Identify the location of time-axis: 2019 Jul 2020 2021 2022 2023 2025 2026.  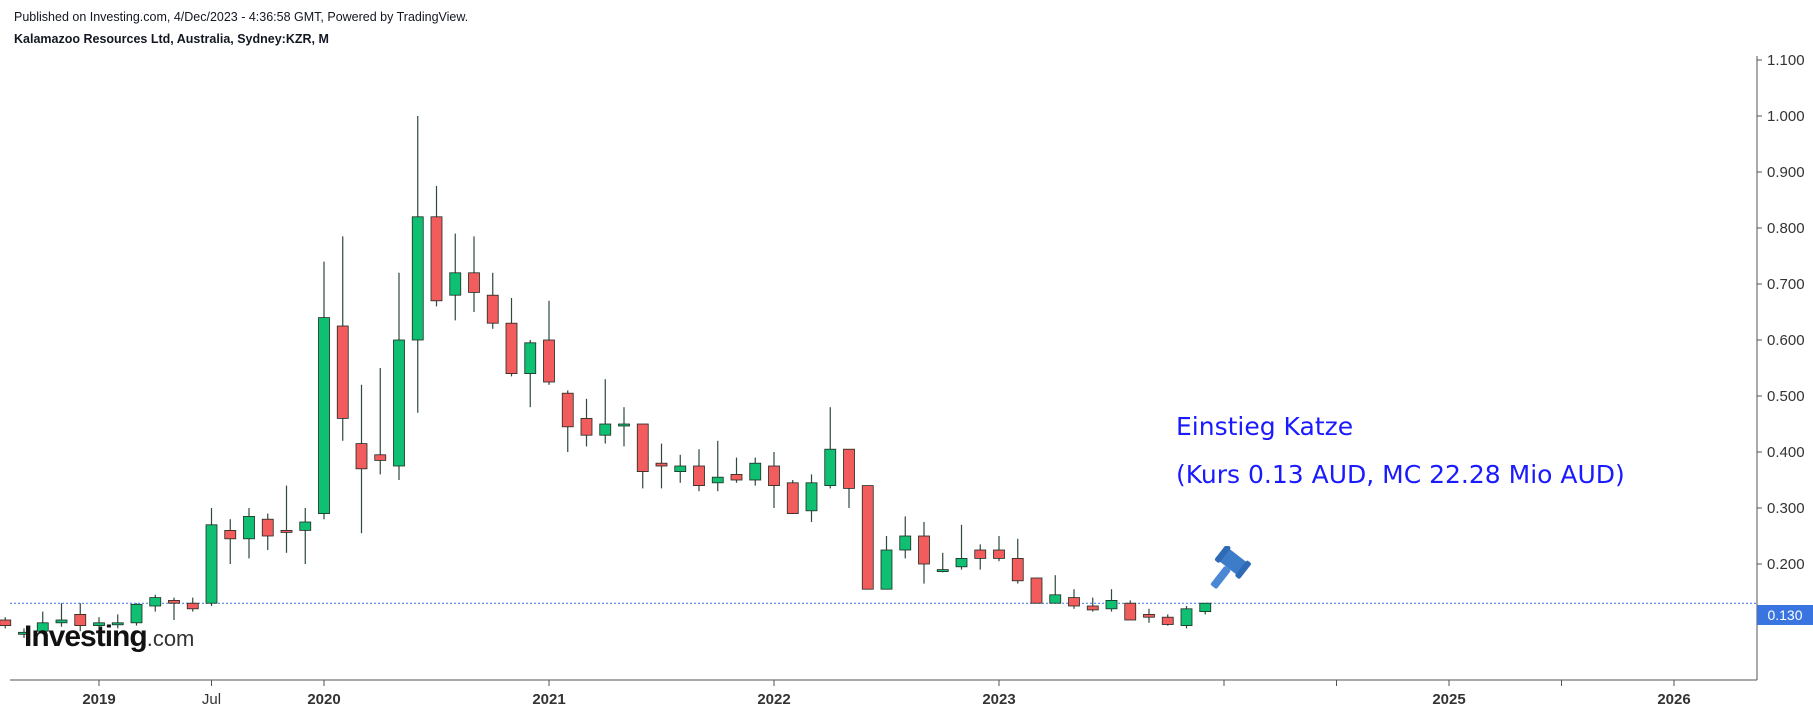
(886, 694).